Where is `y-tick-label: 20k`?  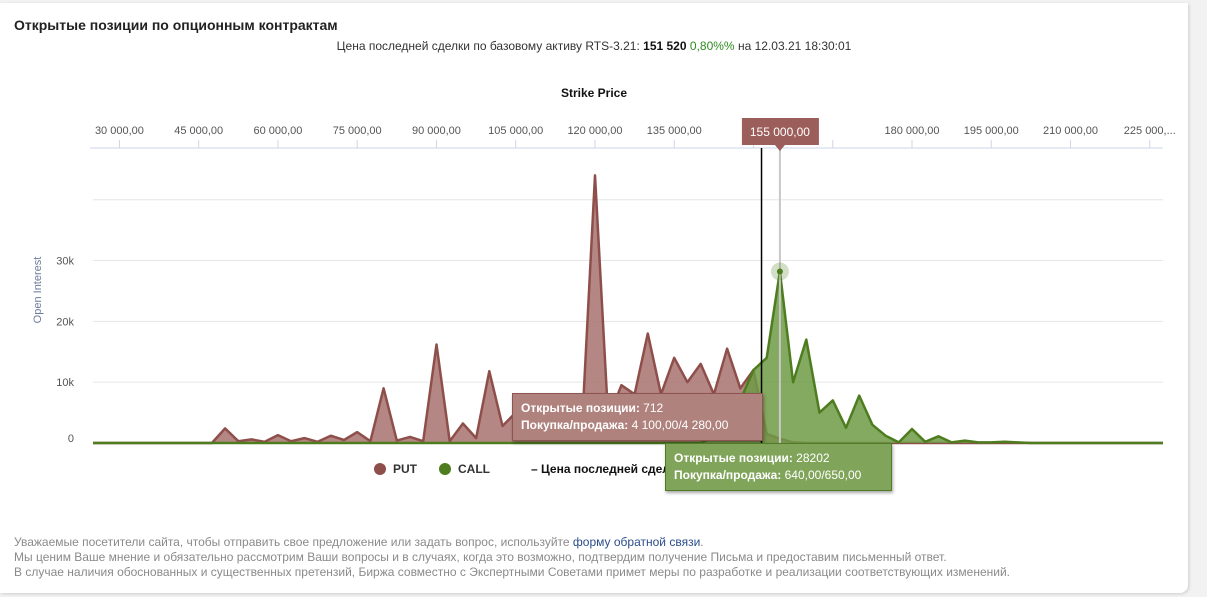 y-tick-label: 20k is located at coordinates (65, 322).